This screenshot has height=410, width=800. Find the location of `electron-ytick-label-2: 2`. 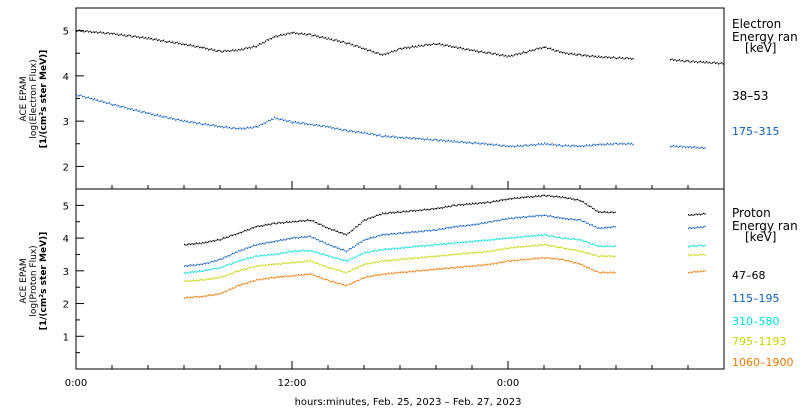

electron-ytick-label-2: 2 is located at coordinates (66, 167).